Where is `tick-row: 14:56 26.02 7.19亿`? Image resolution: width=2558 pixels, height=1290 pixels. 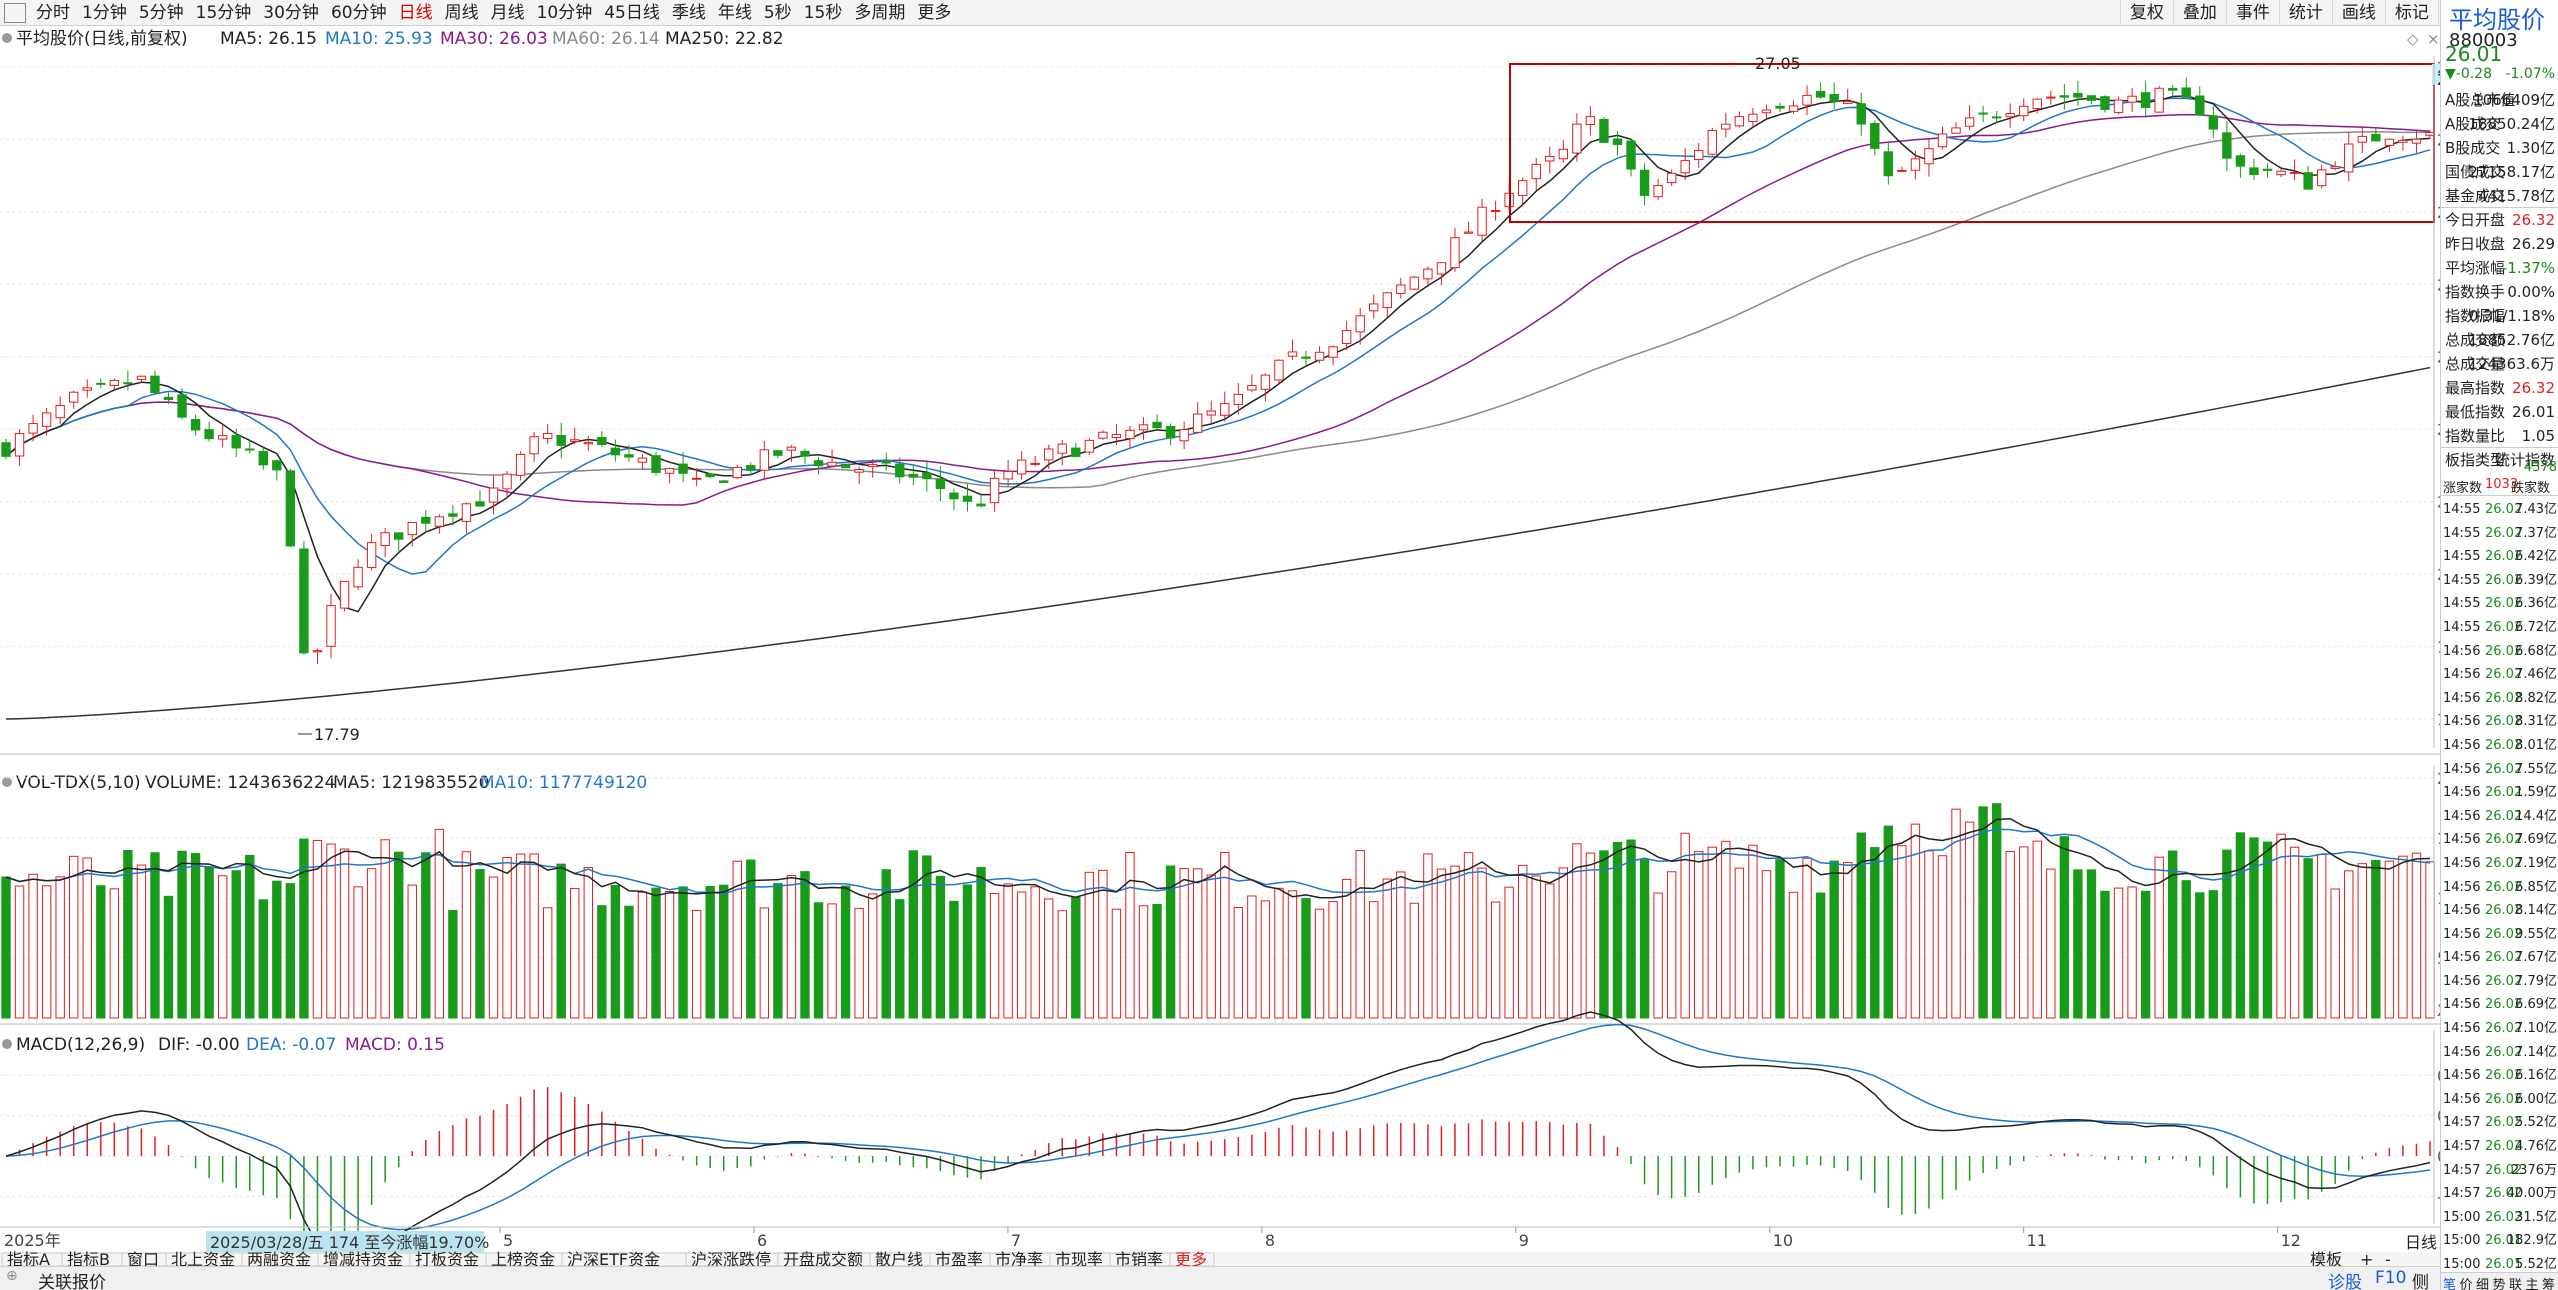
tick-row: 14:56 26.02 7.19亿 is located at coordinates (2499, 864).